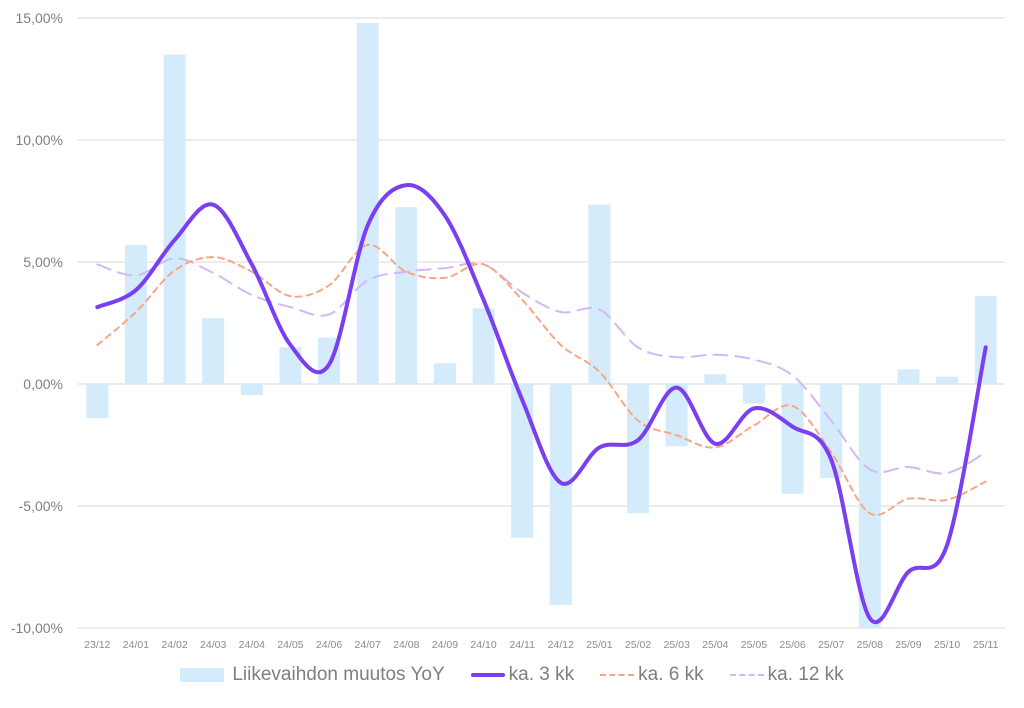 The image size is (1024, 708). Describe the element at coordinates (329, 645) in the screenshot. I see `x-tick-label: 24/06` at that location.